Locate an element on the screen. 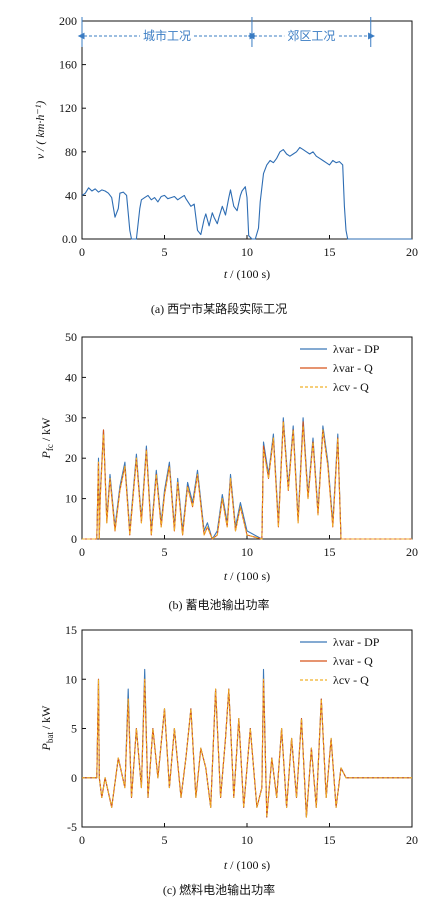 This screenshot has width=438, height=905. caption-b: (b) 蓄电池输出功率 is located at coordinates (219, 604).